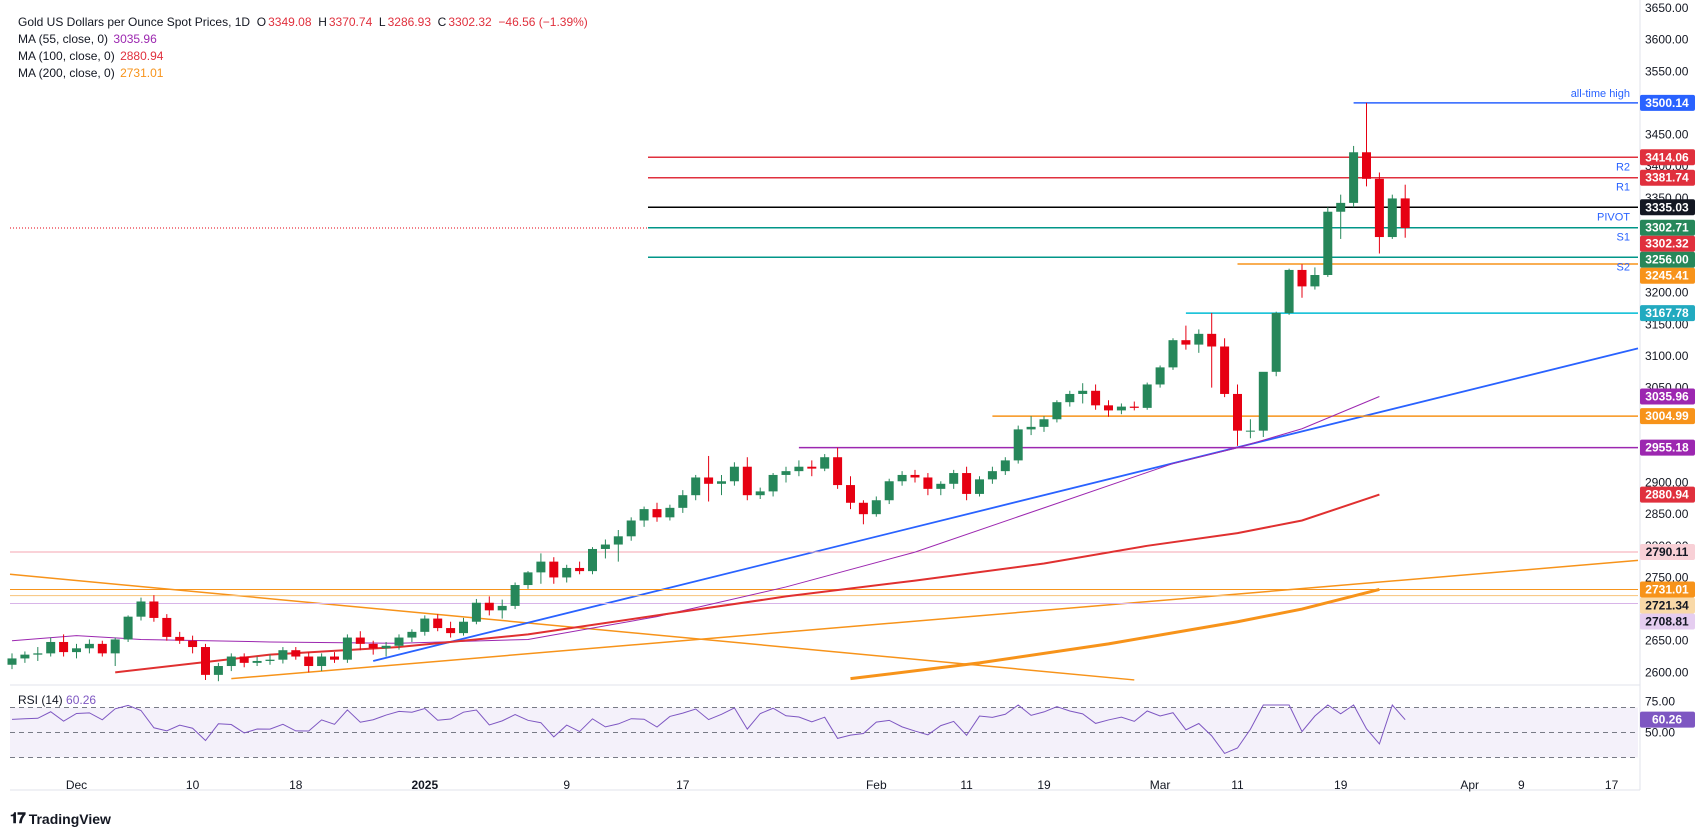 Image resolution: width=1708 pixels, height=837 pixels. I want to click on y-tick-label: 2750.00, so click(1667, 577).